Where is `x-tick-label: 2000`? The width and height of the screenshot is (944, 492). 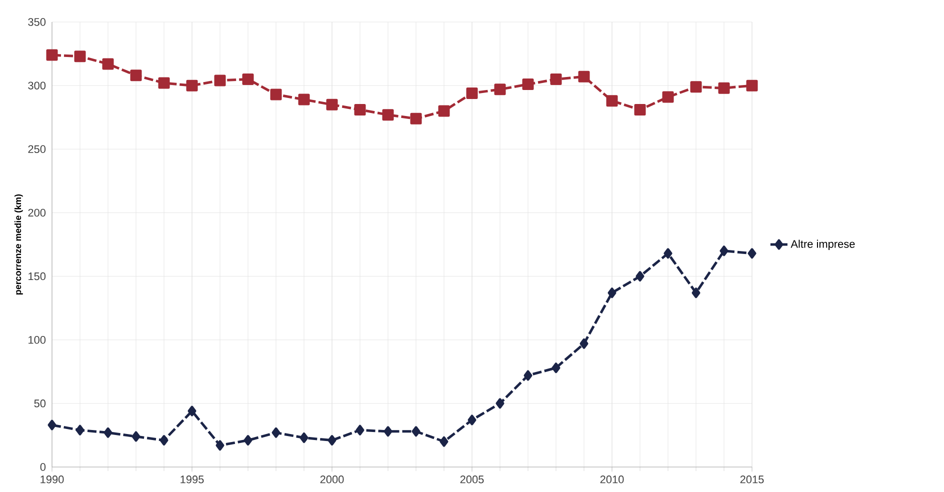
x-tick-label: 2000 is located at coordinates (332, 480).